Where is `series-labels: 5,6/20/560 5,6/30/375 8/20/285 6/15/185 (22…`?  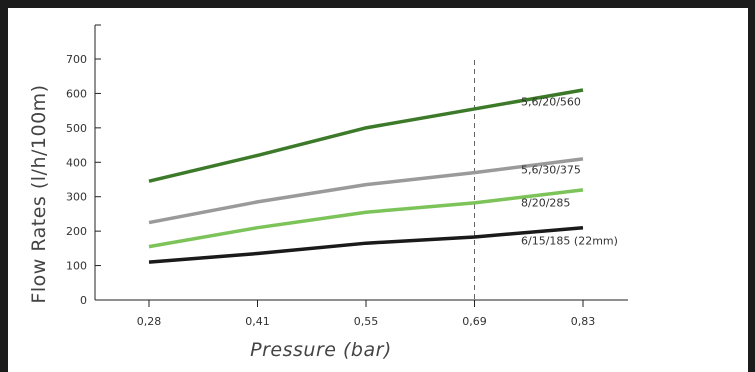
series-labels: 5,6/20/560 5,6/30/375 8/20/285 6/15/185 (22… is located at coordinates (569, 171).